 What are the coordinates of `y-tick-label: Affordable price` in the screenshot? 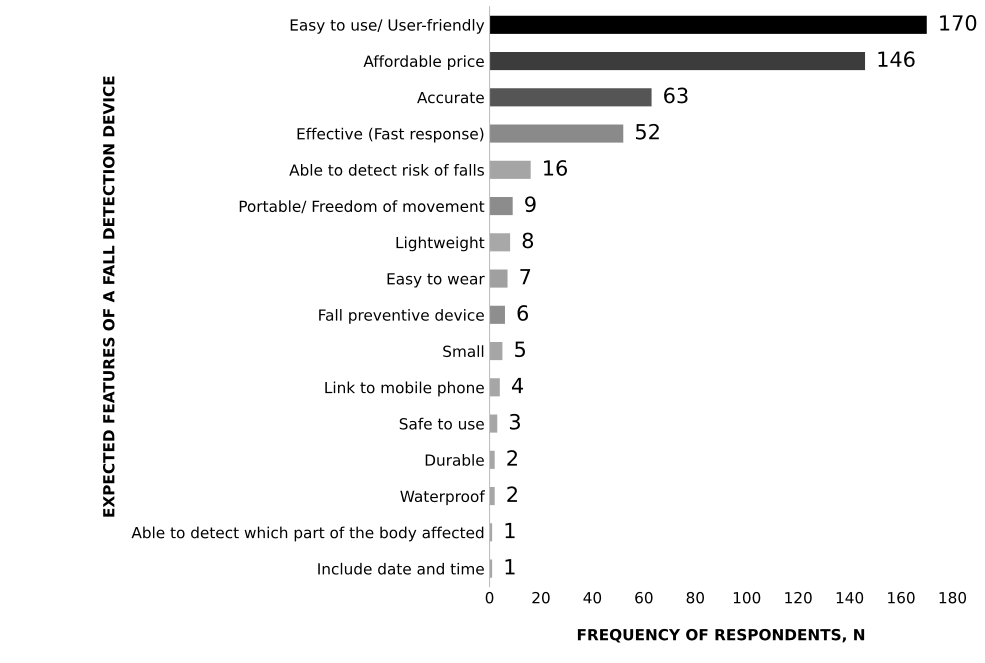 It's located at (424, 62).